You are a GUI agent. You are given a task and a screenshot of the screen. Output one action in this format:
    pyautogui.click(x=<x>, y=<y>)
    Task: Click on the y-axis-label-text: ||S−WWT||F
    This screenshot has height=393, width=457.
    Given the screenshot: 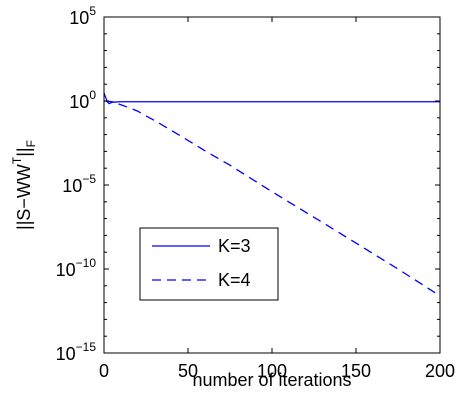 What is the action you would take?
    pyautogui.click(x=24, y=185)
    